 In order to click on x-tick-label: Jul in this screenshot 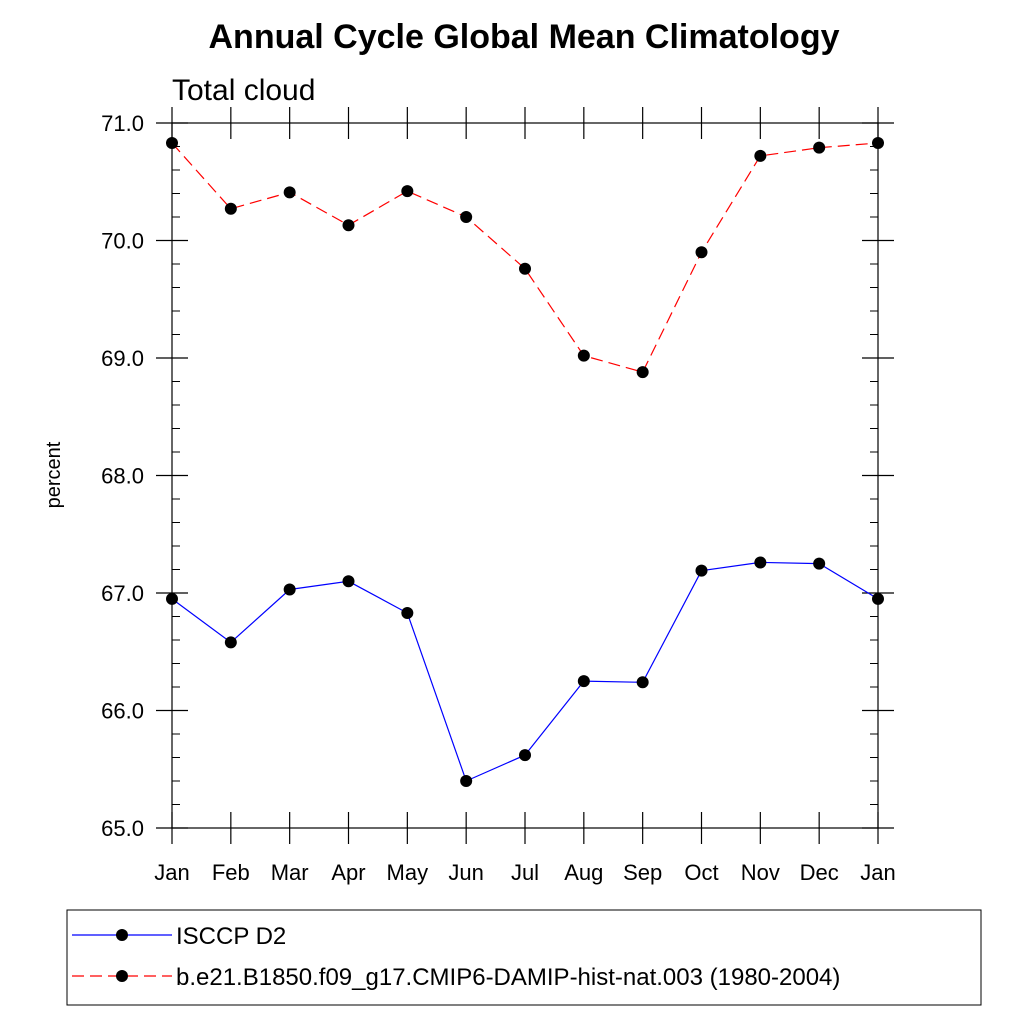, I will do `click(525, 872)`.